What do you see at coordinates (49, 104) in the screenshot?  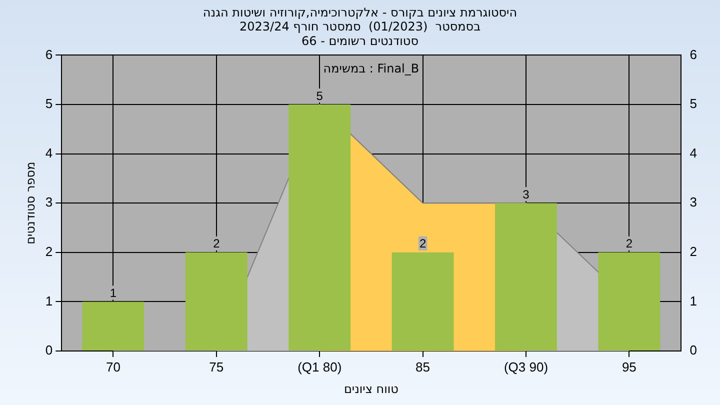 I see `y-tick-label: 5` at bounding box center [49, 104].